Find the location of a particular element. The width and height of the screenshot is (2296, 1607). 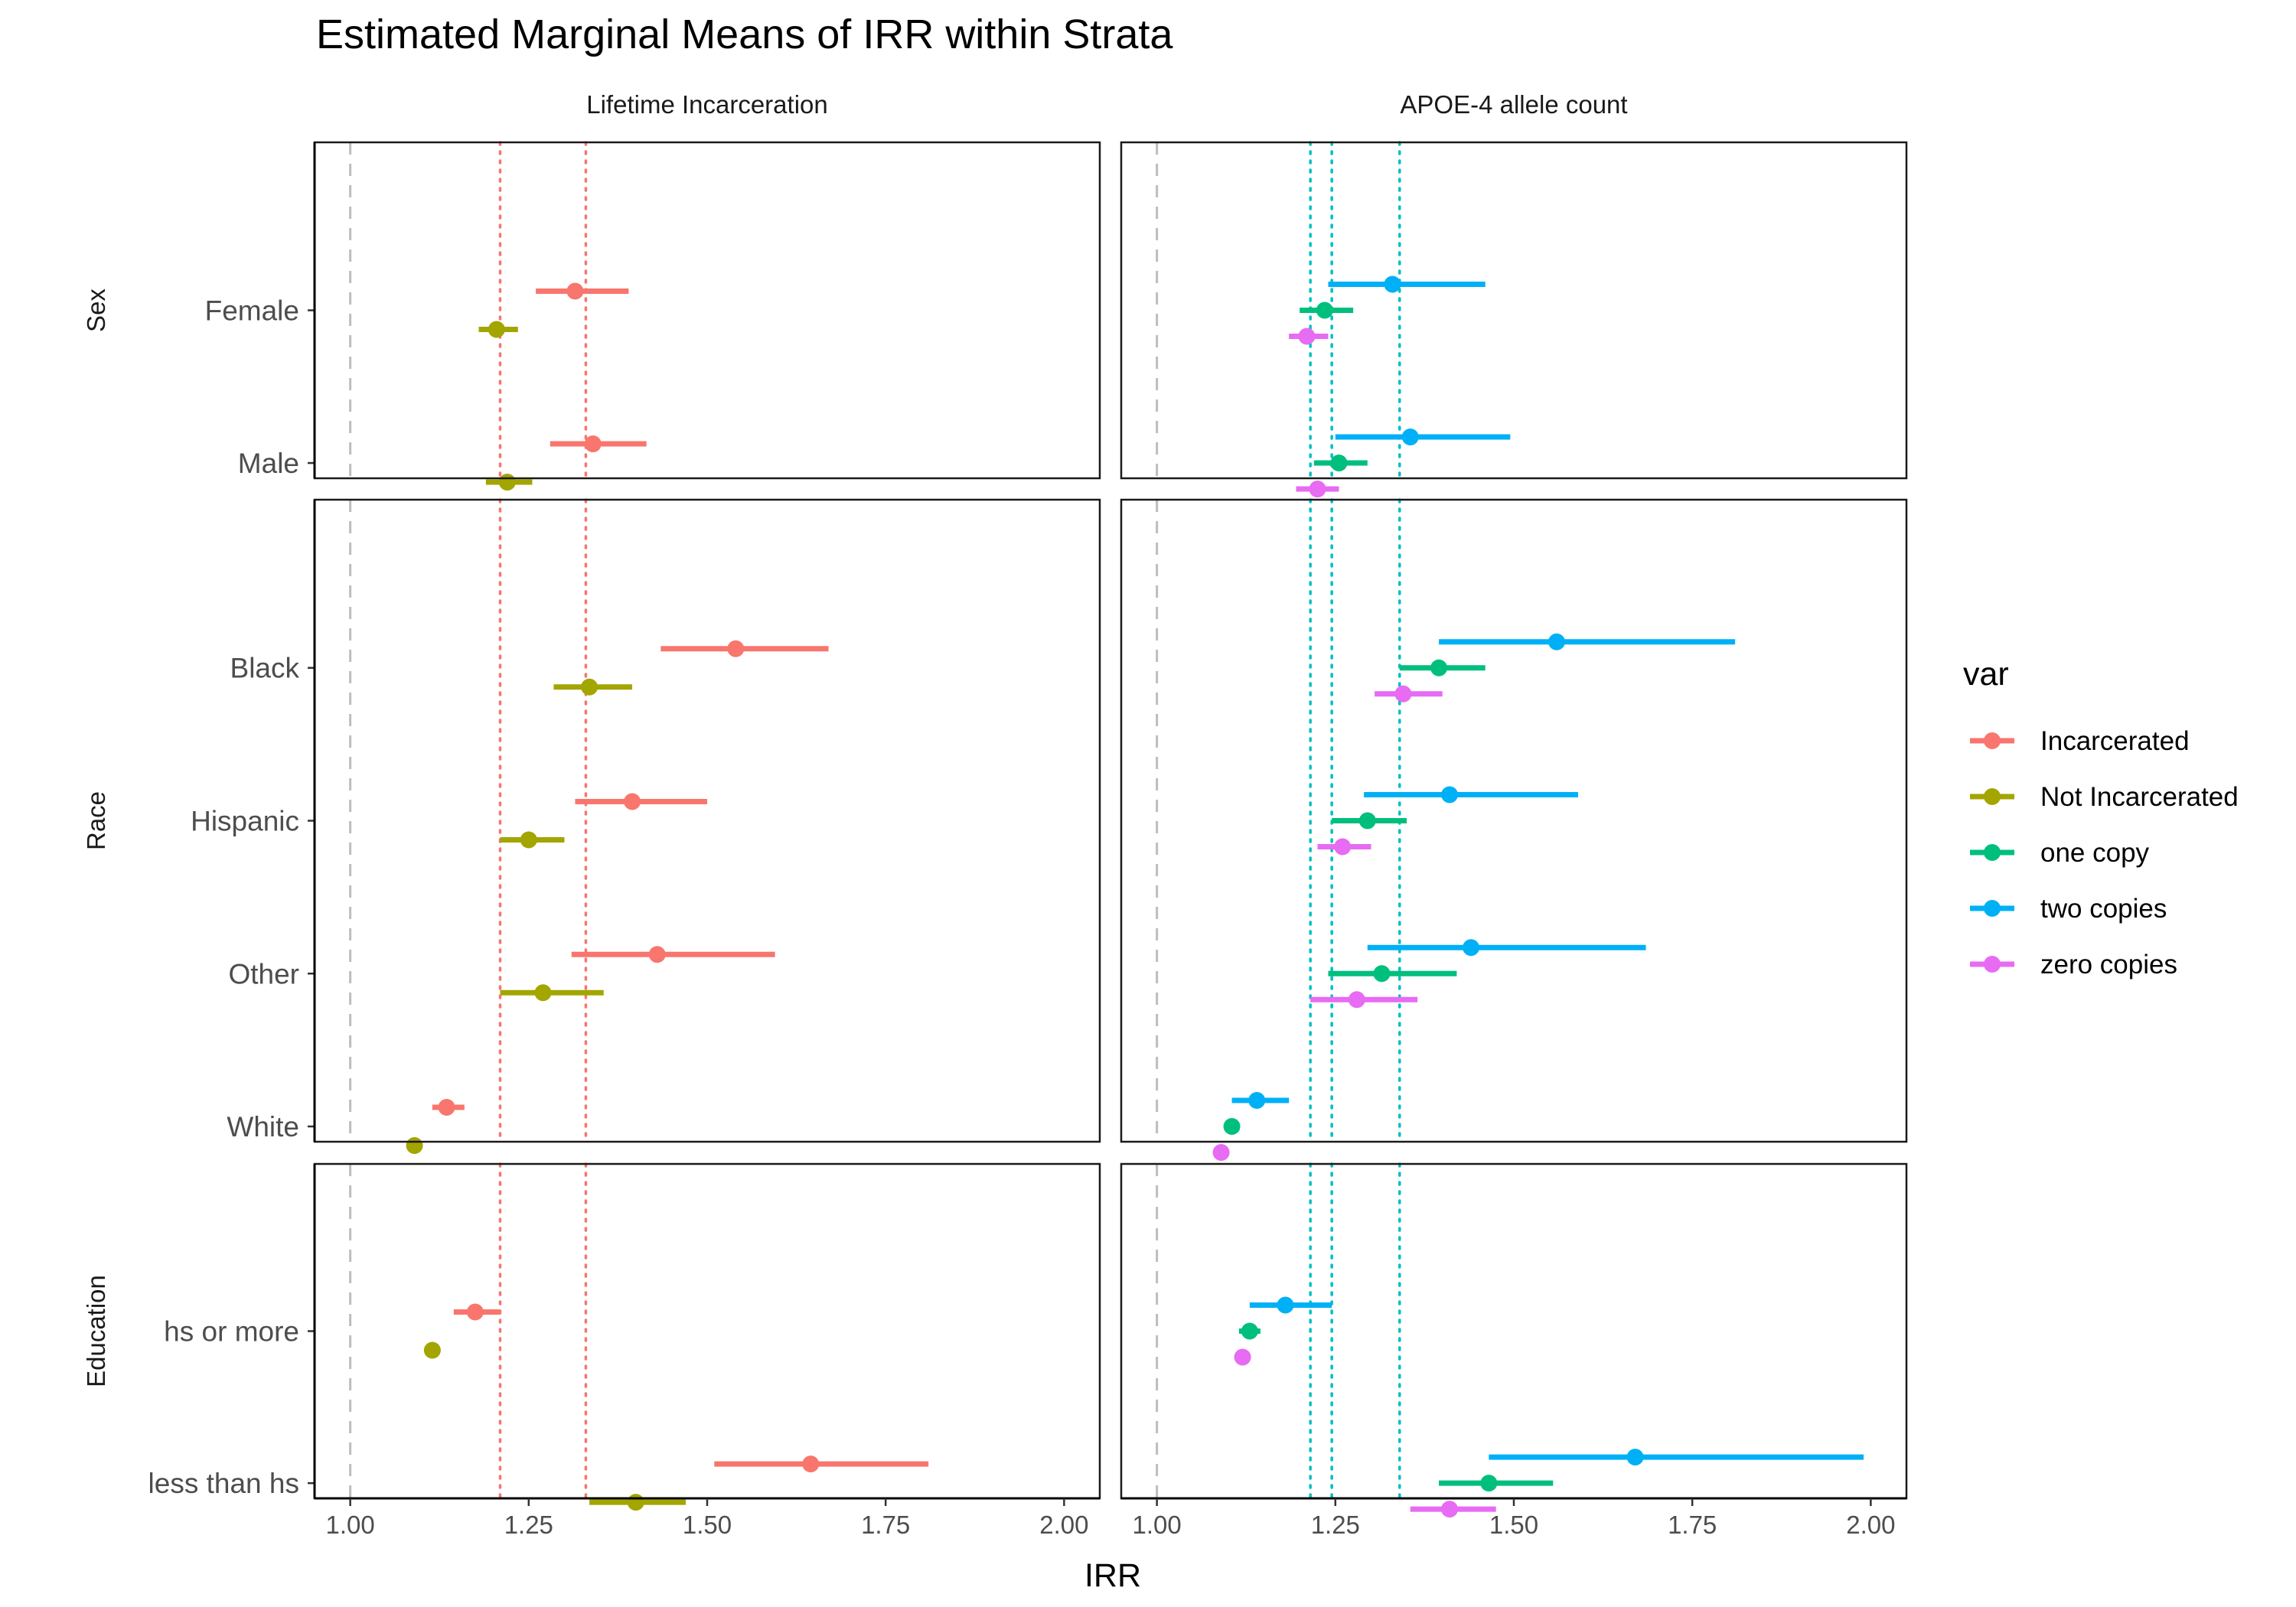

ci-white-one-copy-point is located at coordinates (1232, 1127).